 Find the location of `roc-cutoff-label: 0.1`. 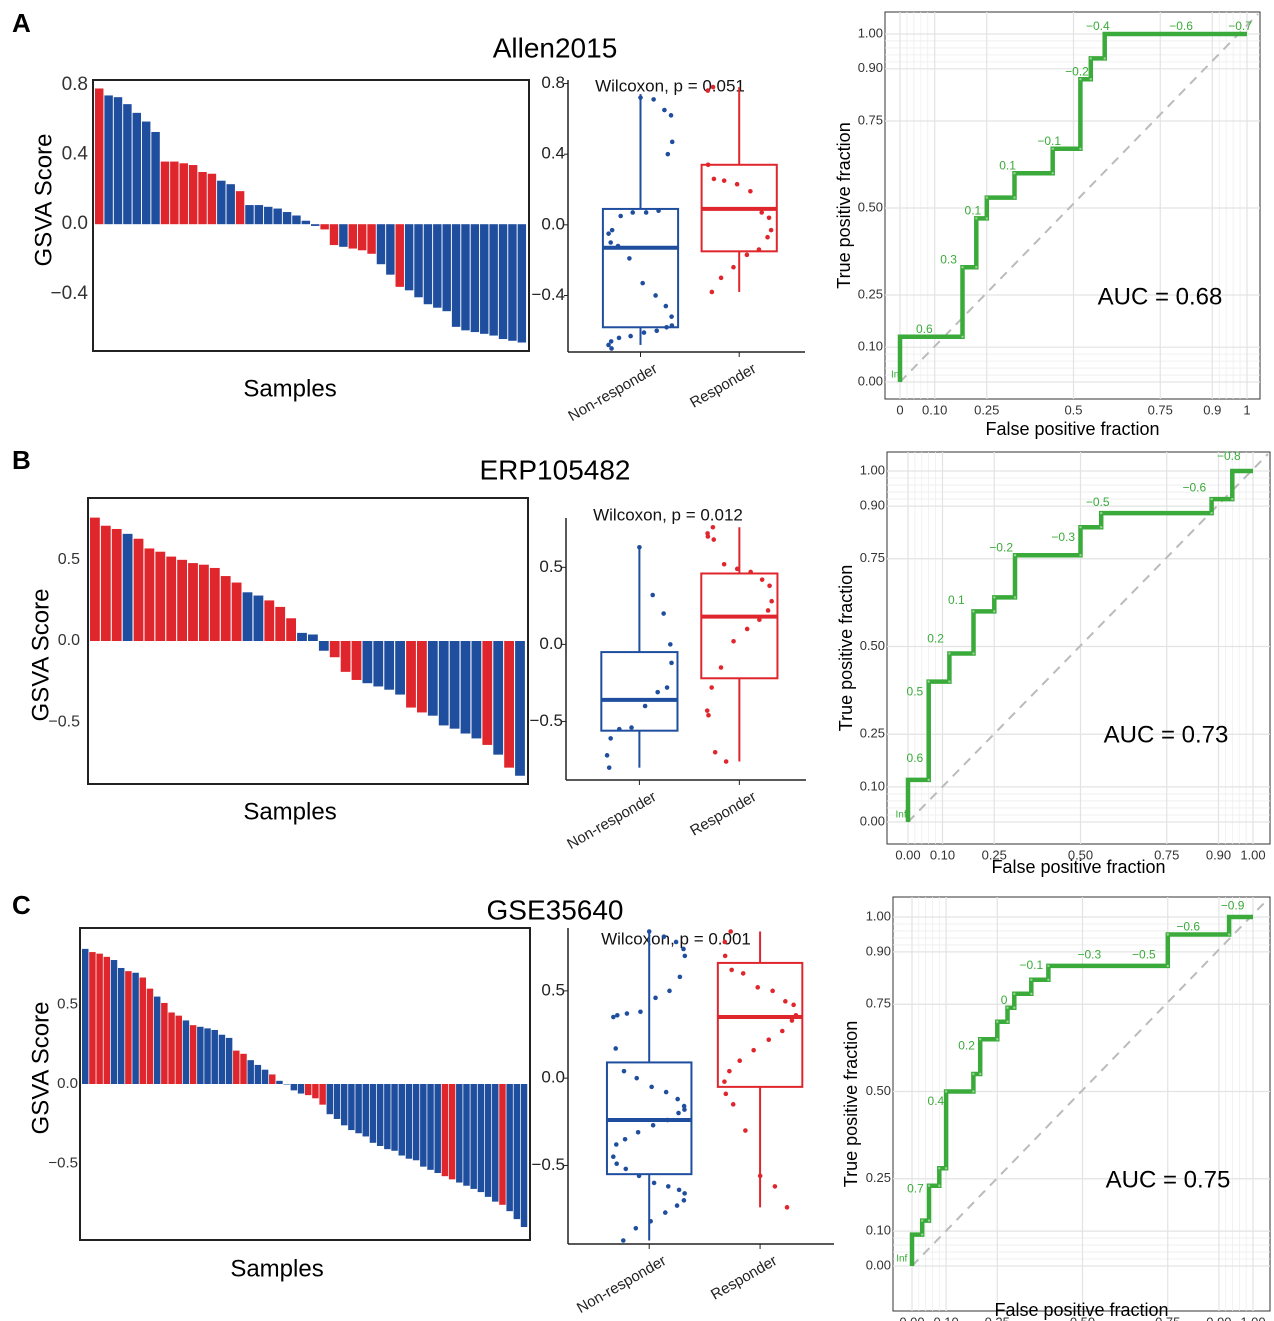

roc-cutoff-label: 0.1 is located at coordinates (956, 600).